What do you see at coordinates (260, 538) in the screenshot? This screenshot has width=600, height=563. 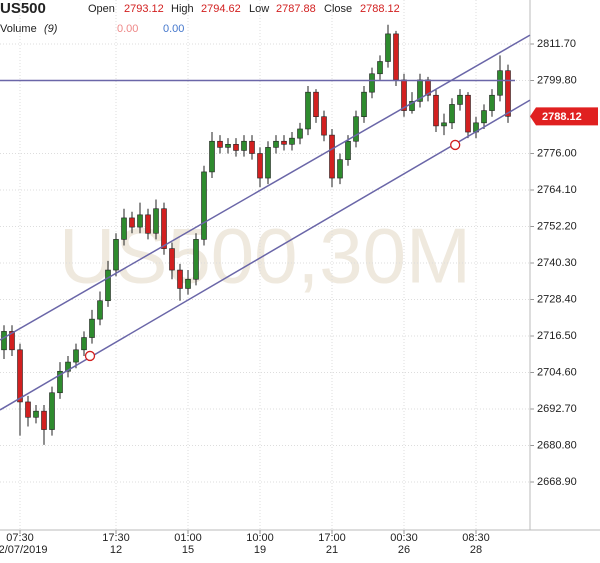 I see `x-tick-label: 10:00` at bounding box center [260, 538].